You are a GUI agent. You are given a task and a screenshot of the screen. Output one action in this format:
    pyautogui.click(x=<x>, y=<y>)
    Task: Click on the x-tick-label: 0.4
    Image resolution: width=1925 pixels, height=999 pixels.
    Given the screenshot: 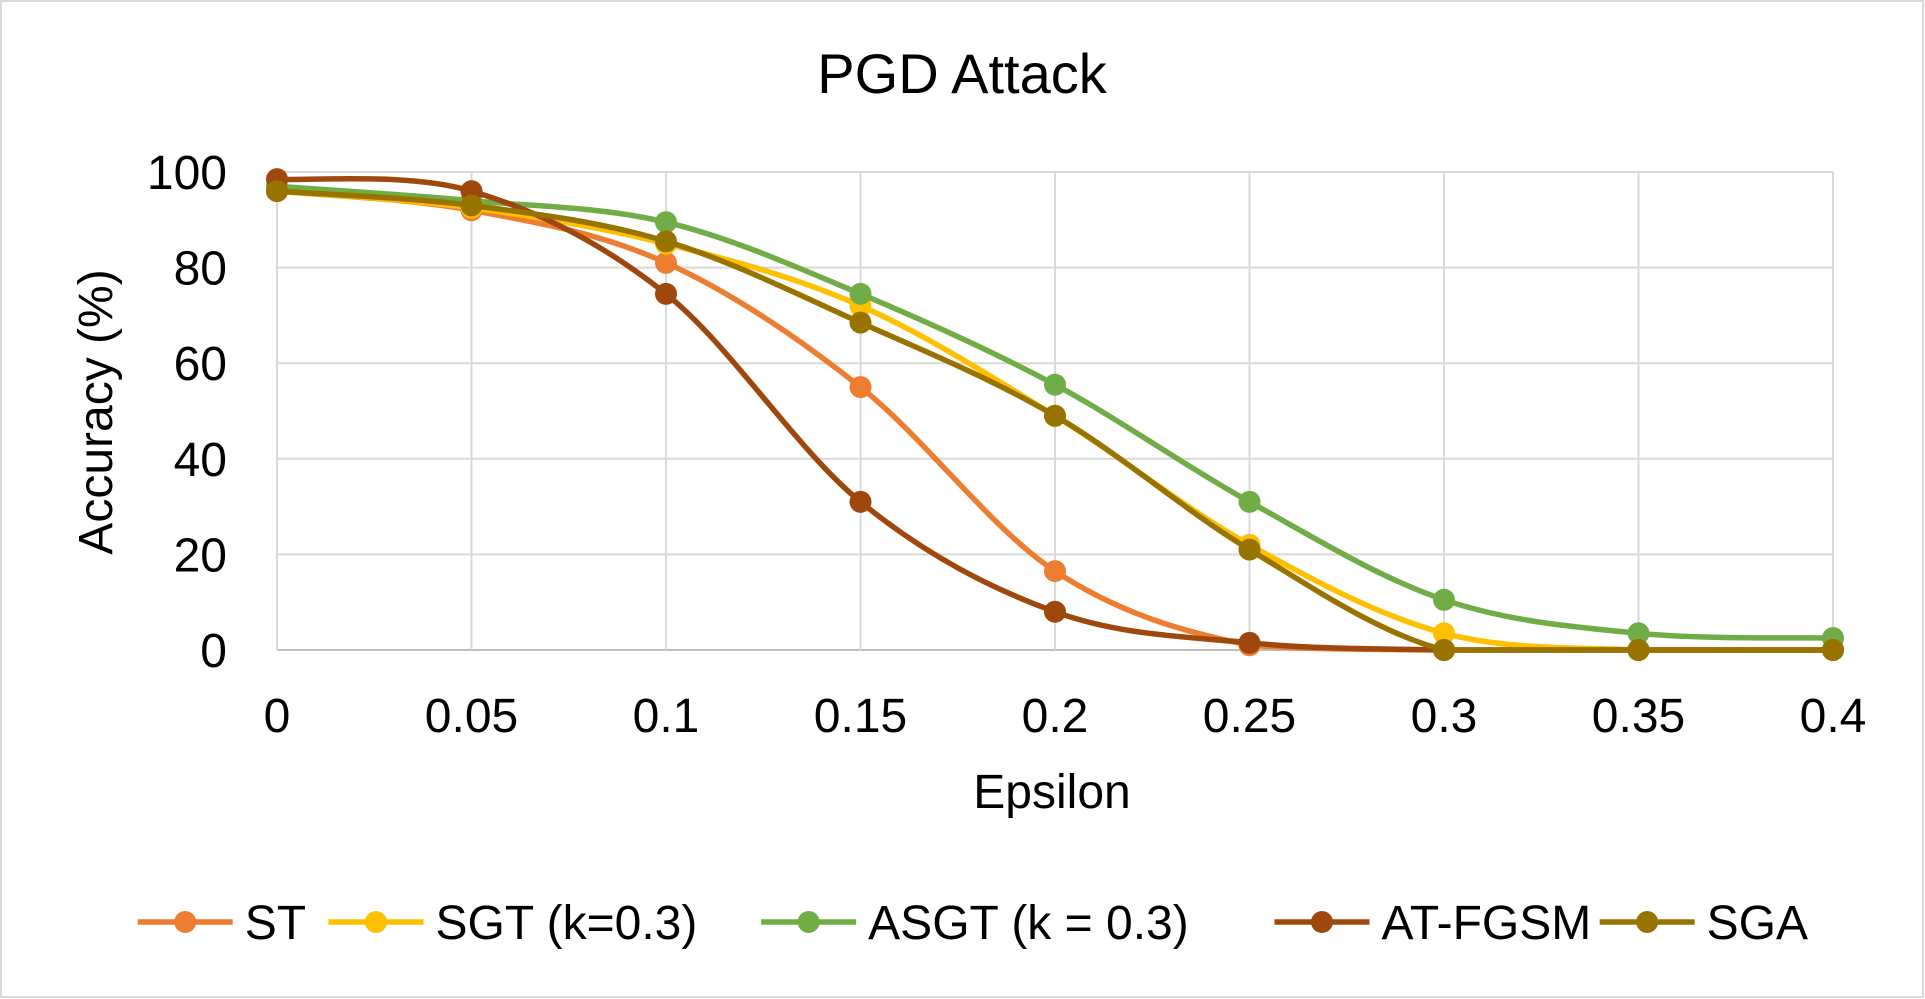 What is the action you would take?
    pyautogui.click(x=1833, y=716)
    